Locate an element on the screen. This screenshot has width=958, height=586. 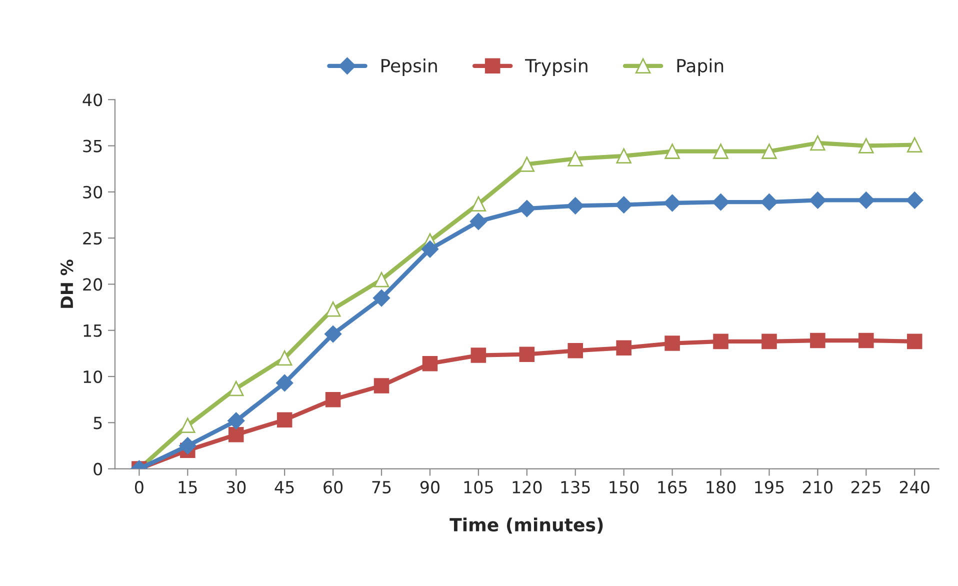
x-tick-label: 180 is located at coordinates (721, 487).